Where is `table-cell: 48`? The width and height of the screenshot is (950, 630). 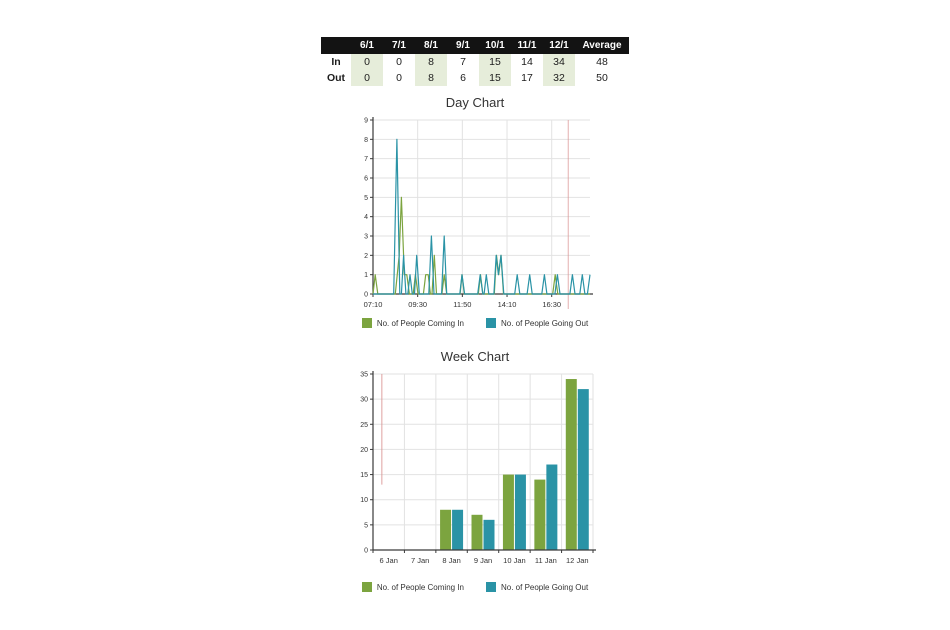 table-cell: 48 is located at coordinates (602, 62).